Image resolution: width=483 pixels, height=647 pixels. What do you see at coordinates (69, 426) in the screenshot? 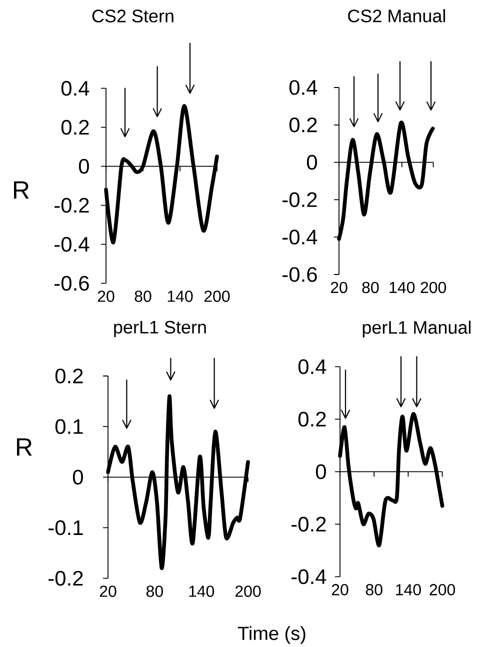
I see `y-tick-label: 0.1` at bounding box center [69, 426].